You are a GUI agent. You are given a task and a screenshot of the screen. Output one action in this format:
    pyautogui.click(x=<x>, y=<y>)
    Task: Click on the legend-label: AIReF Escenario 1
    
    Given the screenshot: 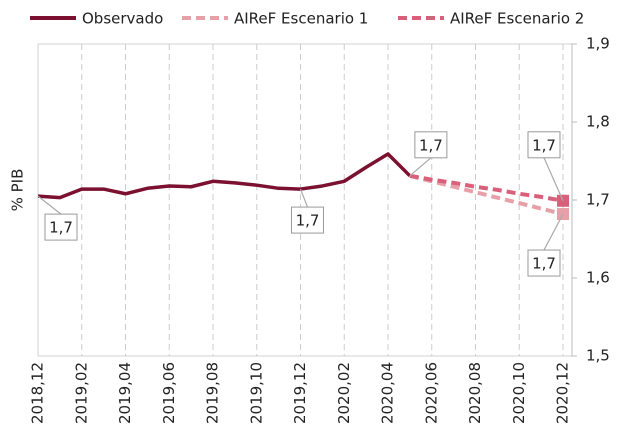 What is the action you would take?
    pyautogui.click(x=301, y=19)
    